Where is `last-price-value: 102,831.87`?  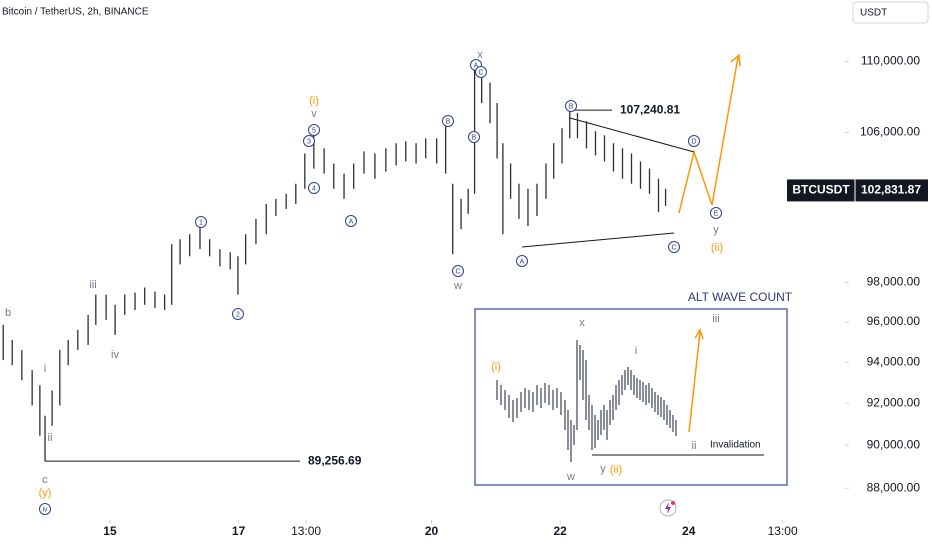 last-price-value: 102,831.87 is located at coordinates (891, 190).